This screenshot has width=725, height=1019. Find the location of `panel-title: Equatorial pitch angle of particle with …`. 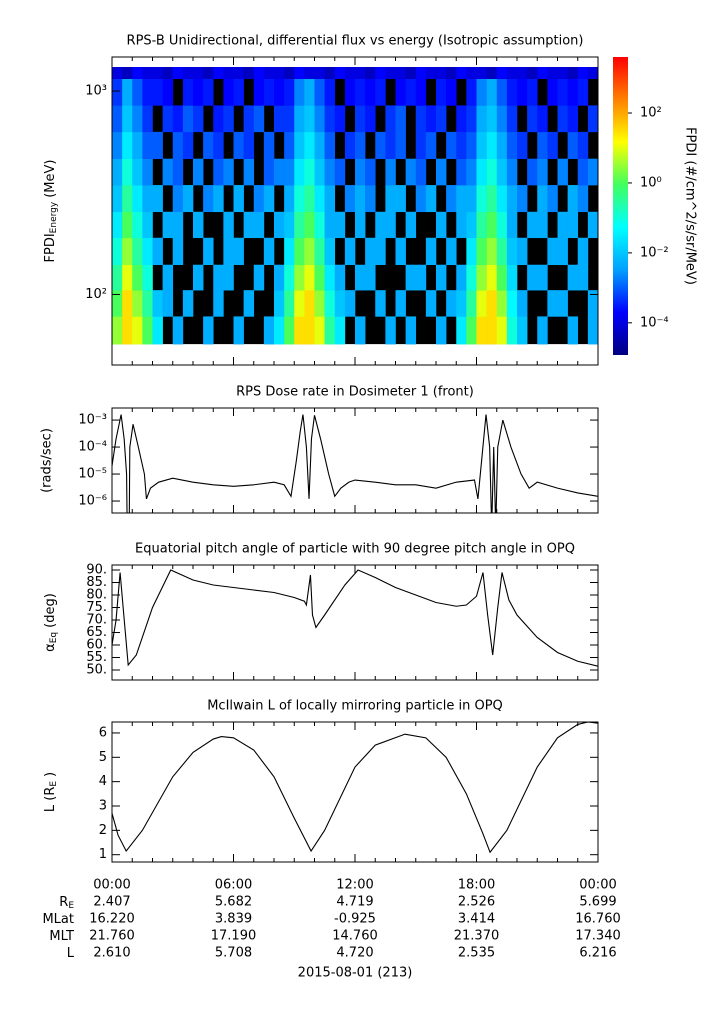

panel-title: Equatorial pitch angle of particle with … is located at coordinates (355, 549).